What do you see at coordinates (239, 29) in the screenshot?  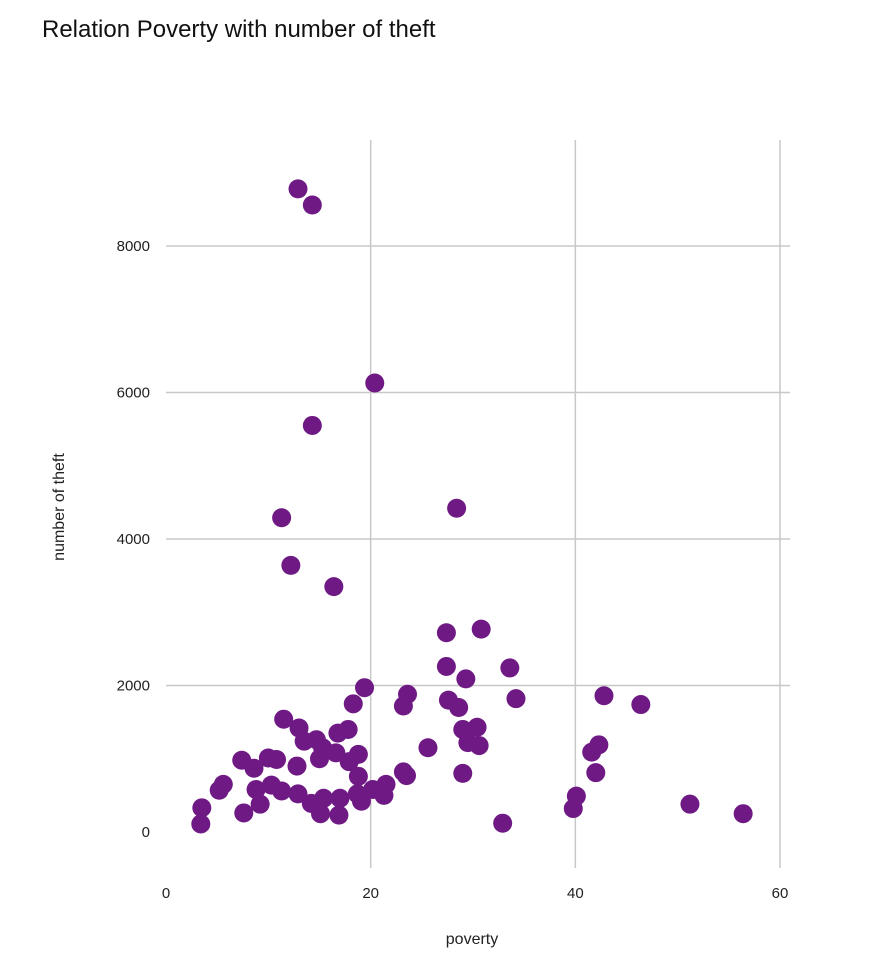 I see `chart-title: Relation Poverty with number of theft` at bounding box center [239, 29].